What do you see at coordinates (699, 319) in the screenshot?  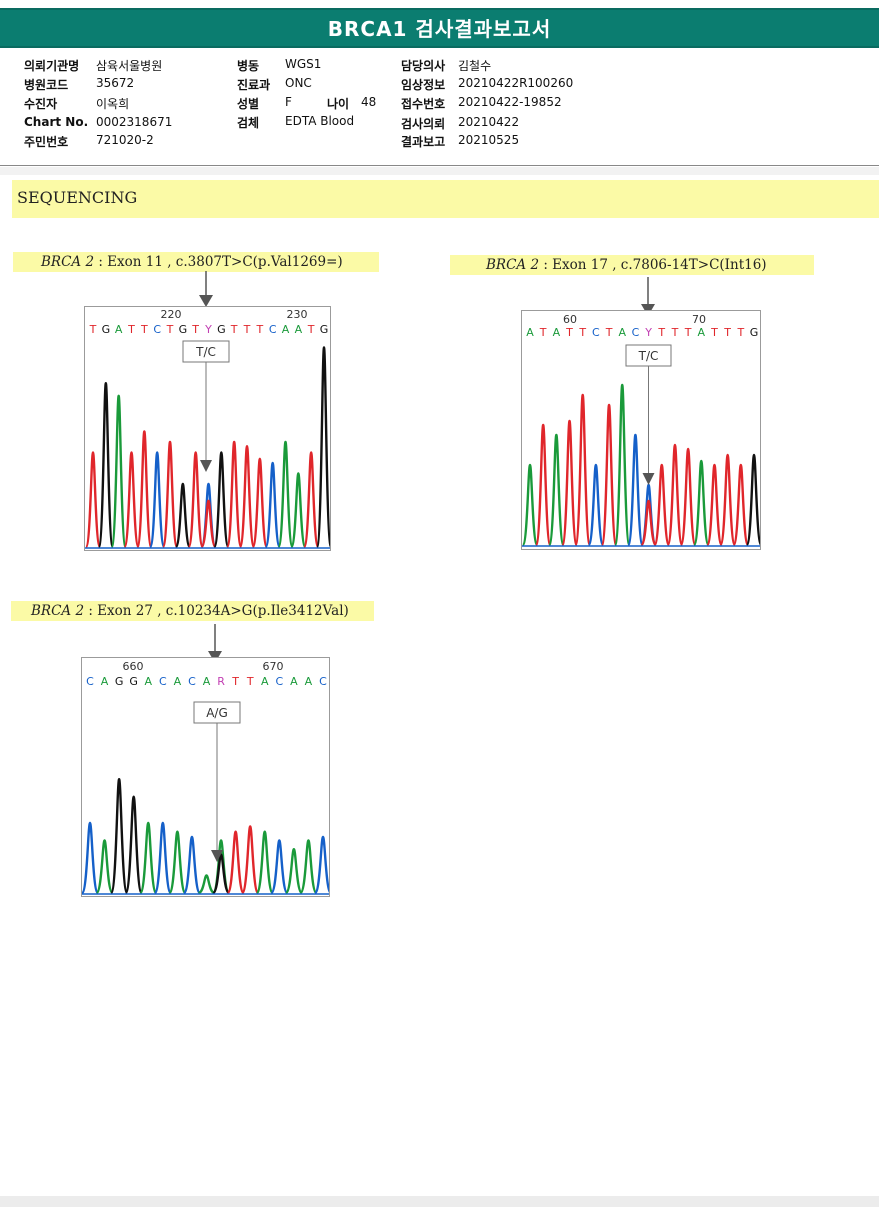 I see `position-number: 70` at bounding box center [699, 319].